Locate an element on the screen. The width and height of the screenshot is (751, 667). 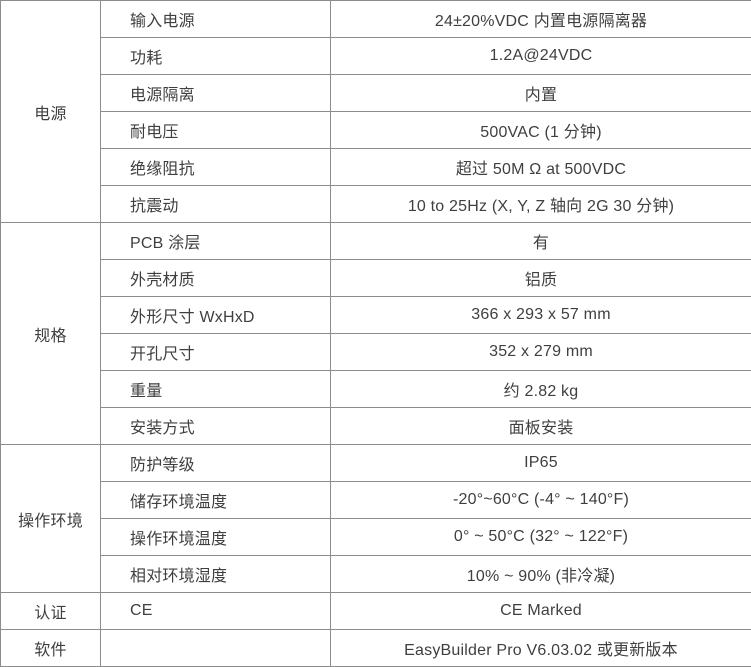
table-row: 外壳材质铝质 is located at coordinates (376, 278).